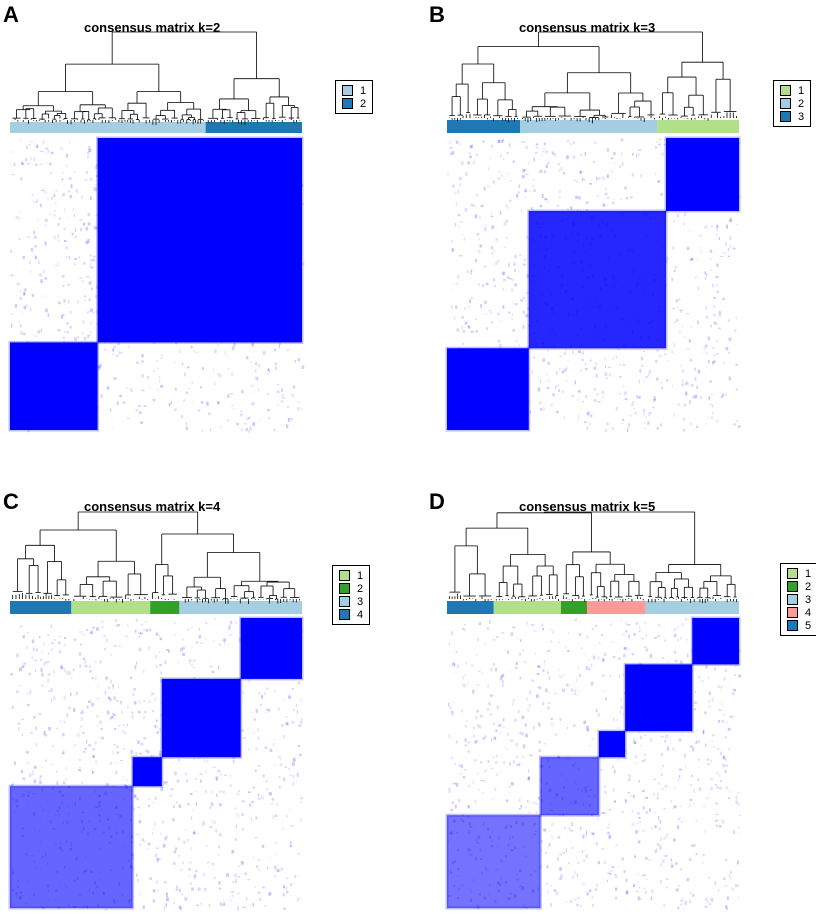 The image size is (816, 914). I want to click on cluster-bar-segment, so click(616, 607).